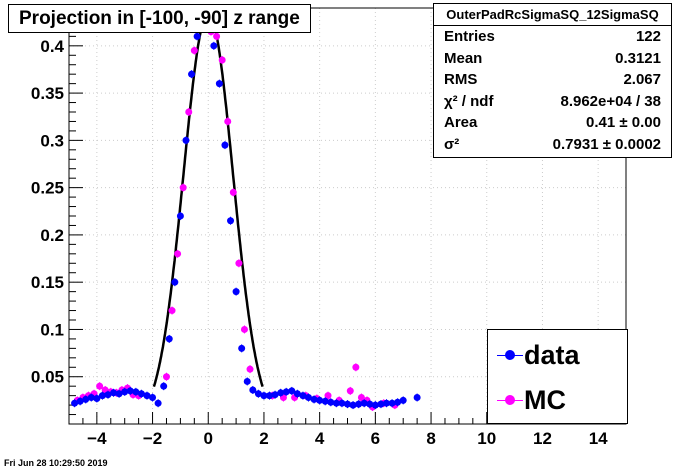 The width and height of the screenshot is (696, 471). Describe the element at coordinates (52, 329) in the screenshot. I see `y-tick-label: 0.1` at that location.